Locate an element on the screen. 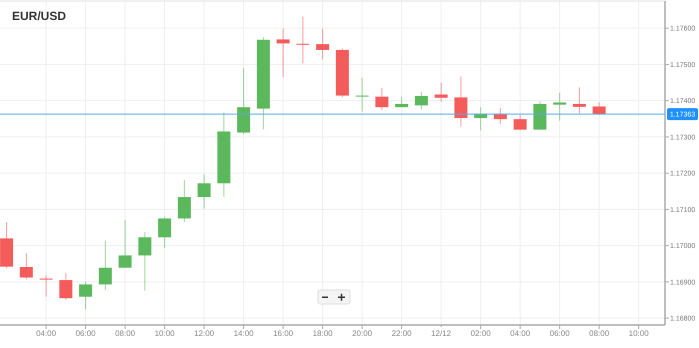  x-tick-label: 16:00 is located at coordinates (283, 333).